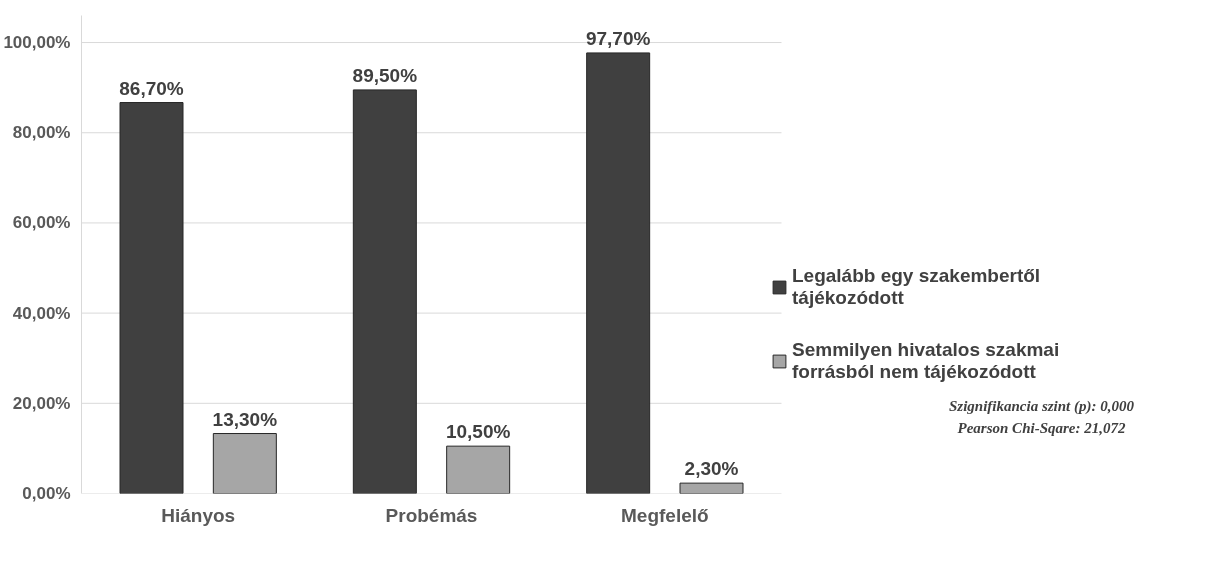 The image size is (1215, 564). What do you see at coordinates (198, 515) in the screenshot?
I see `x-tick-label: Hiányos` at bounding box center [198, 515].